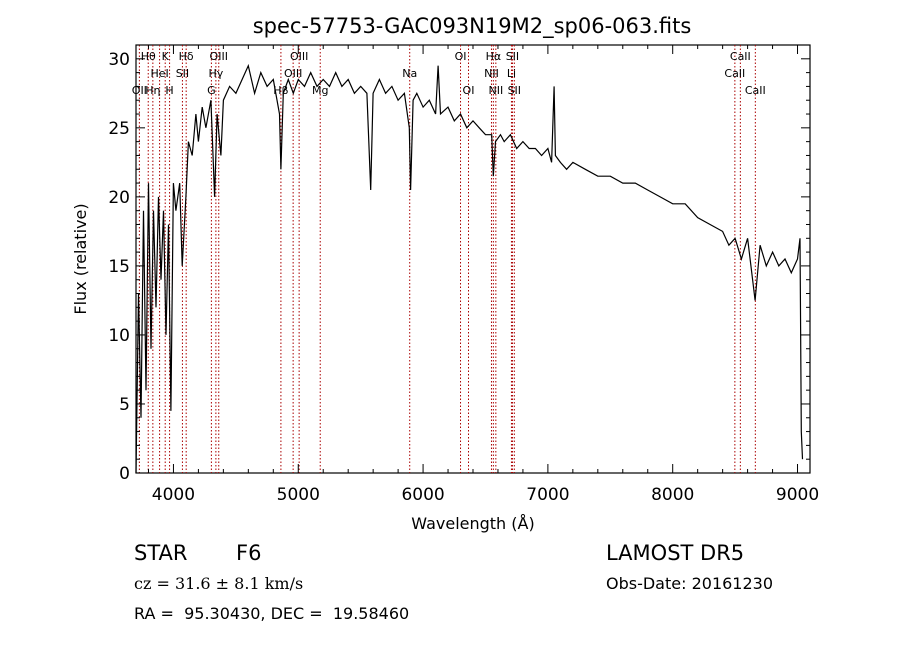 Image resolution: width=900 pixels, height=649 pixels. What do you see at coordinates (152, 90) in the screenshot?
I see `line-label-2: Hη` at bounding box center [152, 90].